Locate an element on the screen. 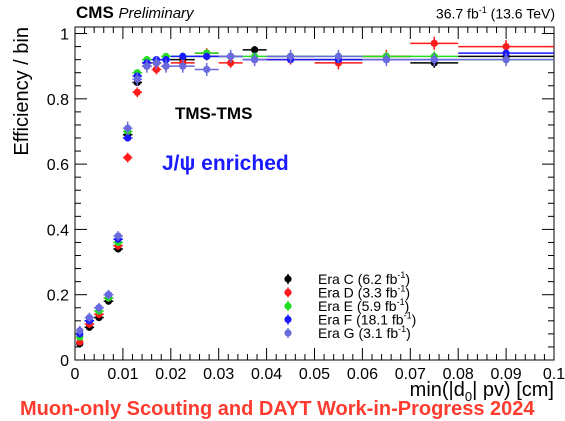 The image size is (565, 421). y-axis-label: Efficiency / bin is located at coordinates (22, 91).